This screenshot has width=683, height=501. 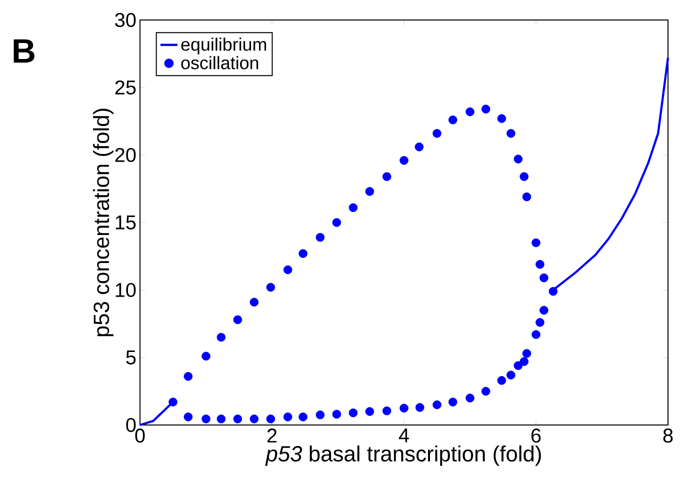 I want to click on x-tick-label: 2, so click(x=272, y=435).